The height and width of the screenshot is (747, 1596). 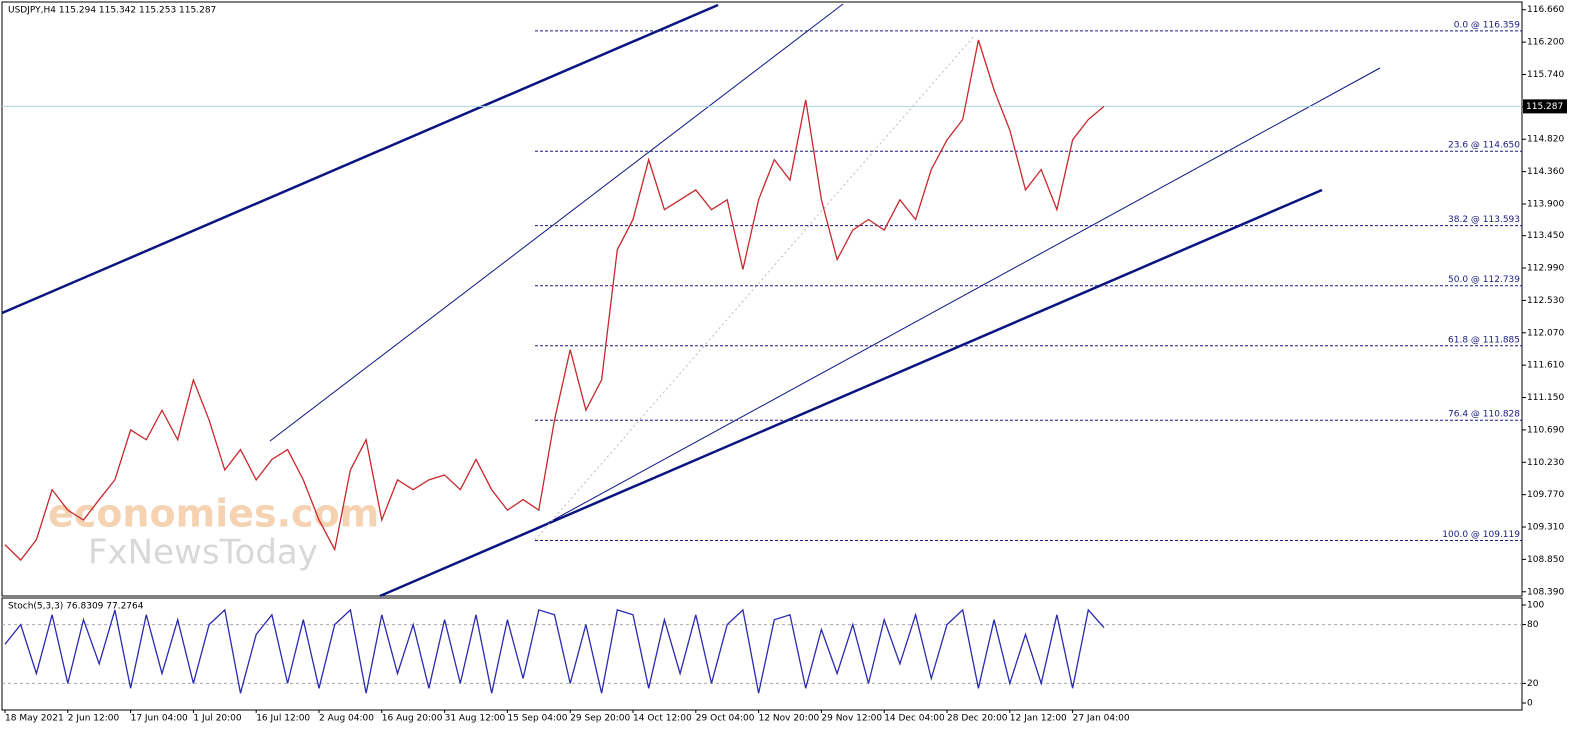 What do you see at coordinates (1545, 10) in the screenshot?
I see `y-tick-label: 116.660` at bounding box center [1545, 10].